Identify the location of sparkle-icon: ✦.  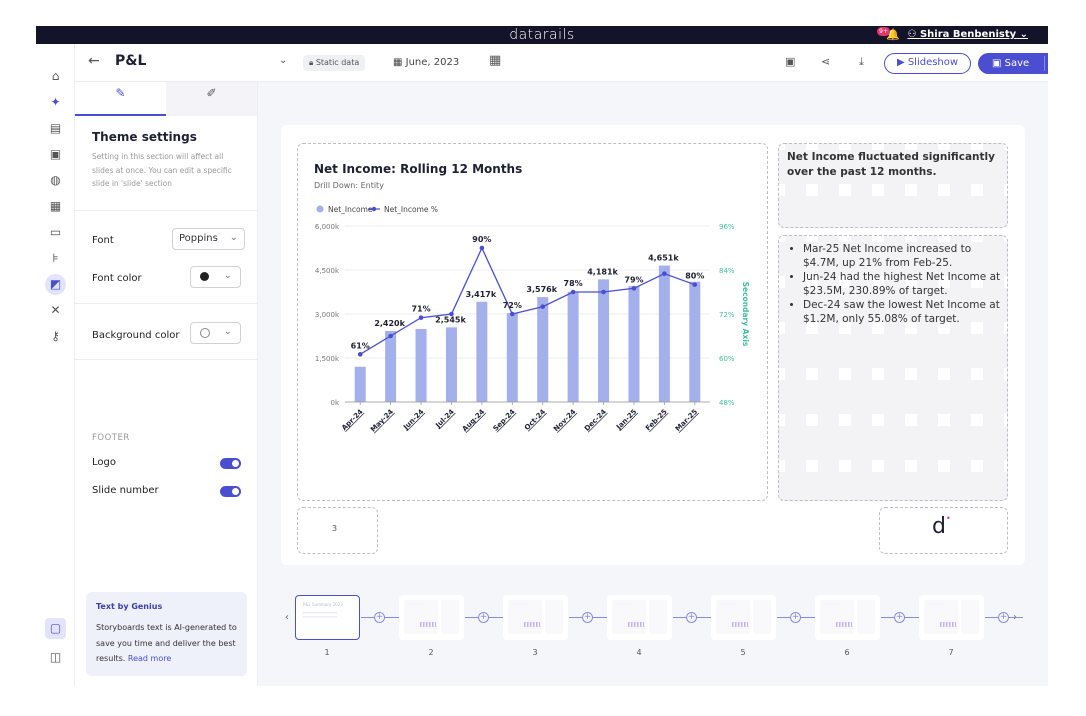
(55, 102).